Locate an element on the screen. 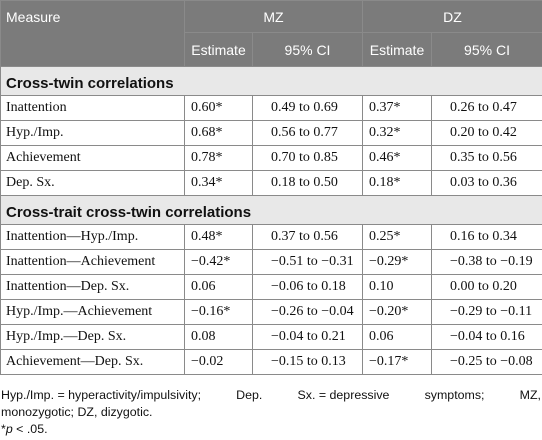 This screenshot has height=440, width=542. mz-ci-cell: 0.49 to 0.69 is located at coordinates (307, 108).